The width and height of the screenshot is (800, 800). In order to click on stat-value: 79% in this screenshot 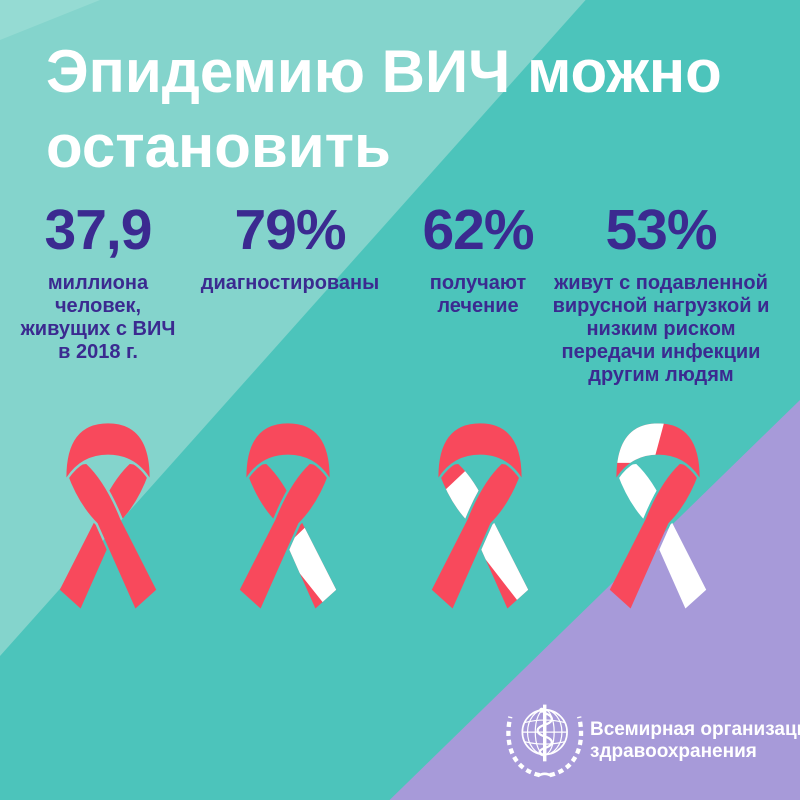, I will do `click(290, 230)`.